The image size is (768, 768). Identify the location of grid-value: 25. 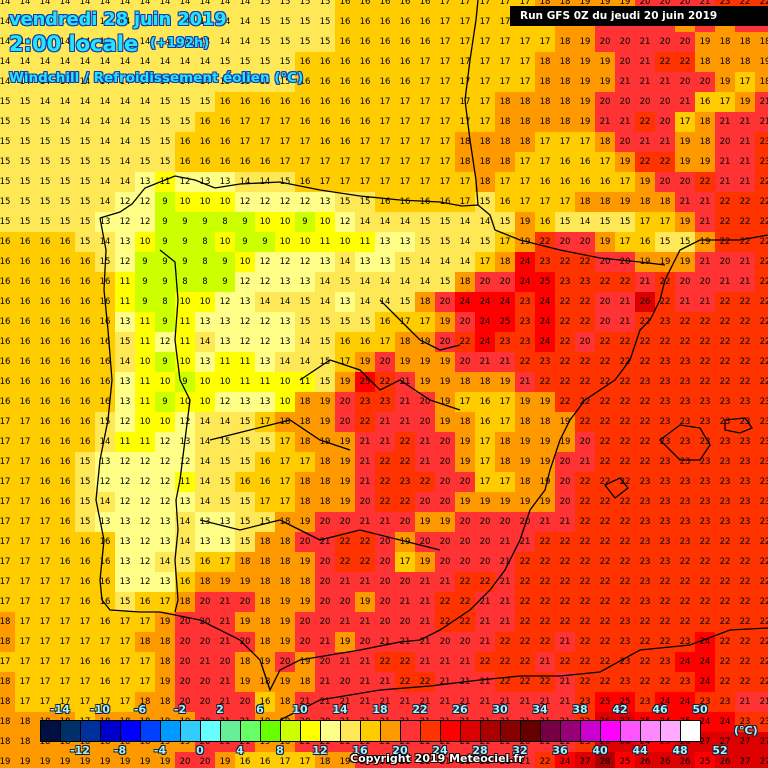
(365, 382).